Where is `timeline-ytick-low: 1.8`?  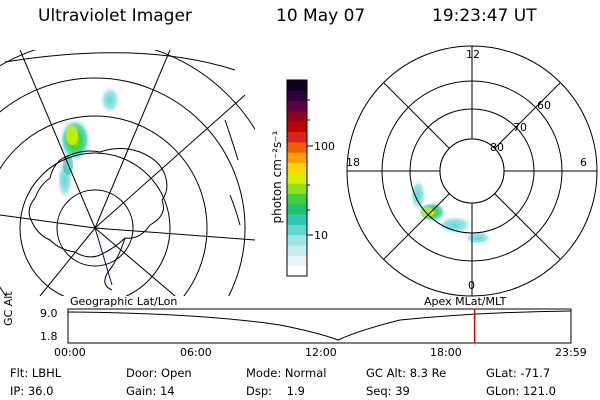 timeline-ytick-low: 1.8 is located at coordinates (49, 336).